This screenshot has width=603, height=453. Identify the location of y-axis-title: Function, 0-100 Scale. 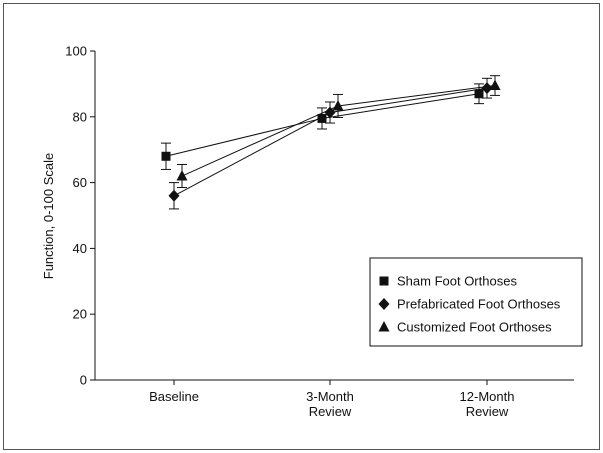
(48, 216).